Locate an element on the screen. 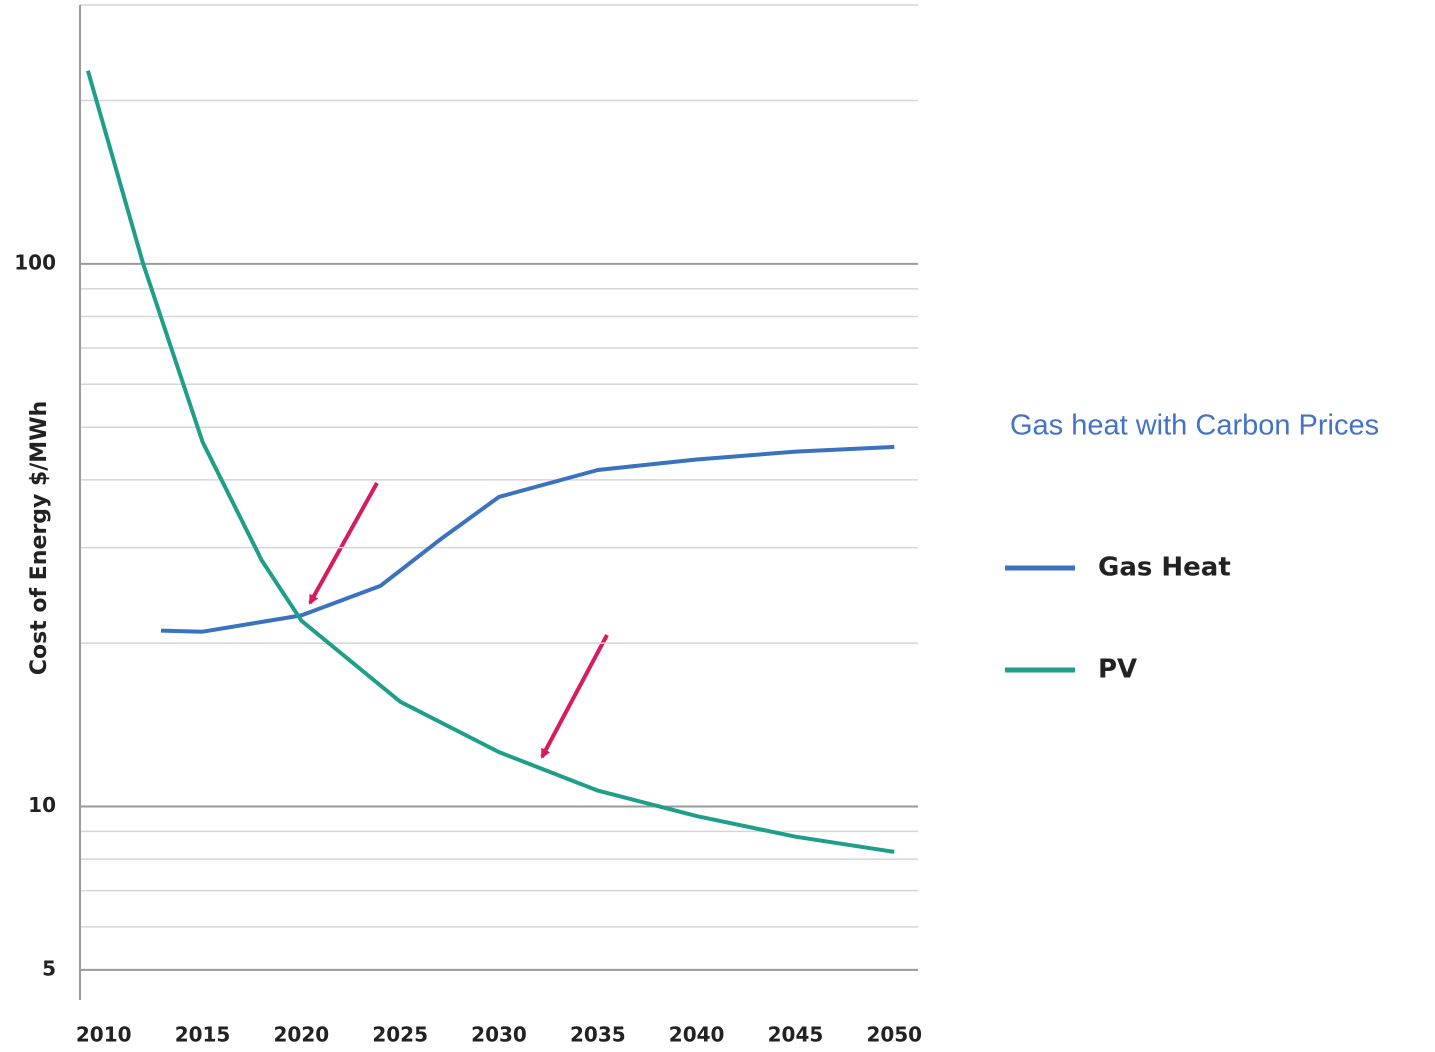 The width and height of the screenshot is (1435, 1052). y-tick-label: 5 is located at coordinates (49, 968).